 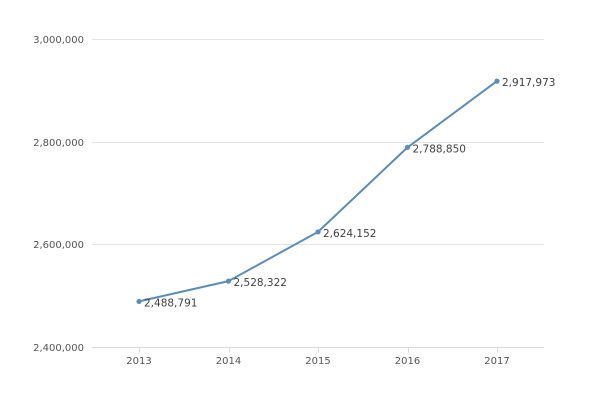 What do you see at coordinates (439, 149) in the screenshot?
I see `data-label: 2,788,850` at bounding box center [439, 149].